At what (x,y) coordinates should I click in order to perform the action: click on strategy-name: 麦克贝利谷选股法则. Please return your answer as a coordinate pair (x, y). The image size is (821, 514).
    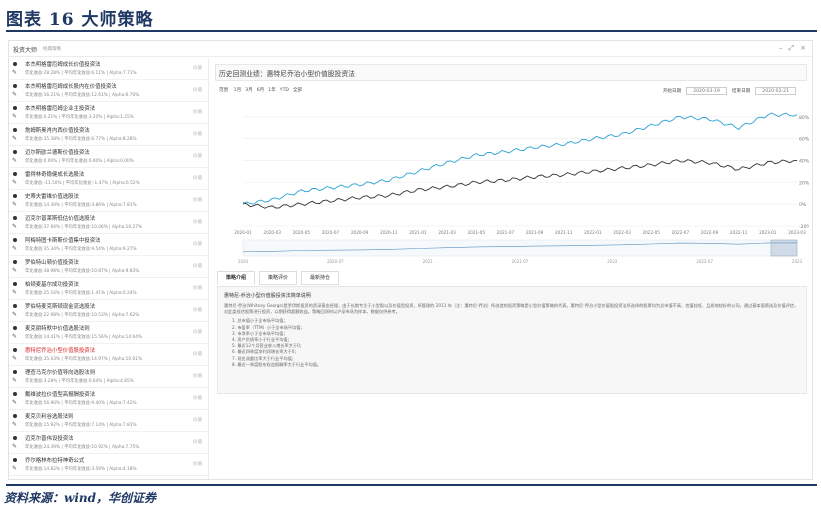
    Looking at the image, I should click on (49, 417).